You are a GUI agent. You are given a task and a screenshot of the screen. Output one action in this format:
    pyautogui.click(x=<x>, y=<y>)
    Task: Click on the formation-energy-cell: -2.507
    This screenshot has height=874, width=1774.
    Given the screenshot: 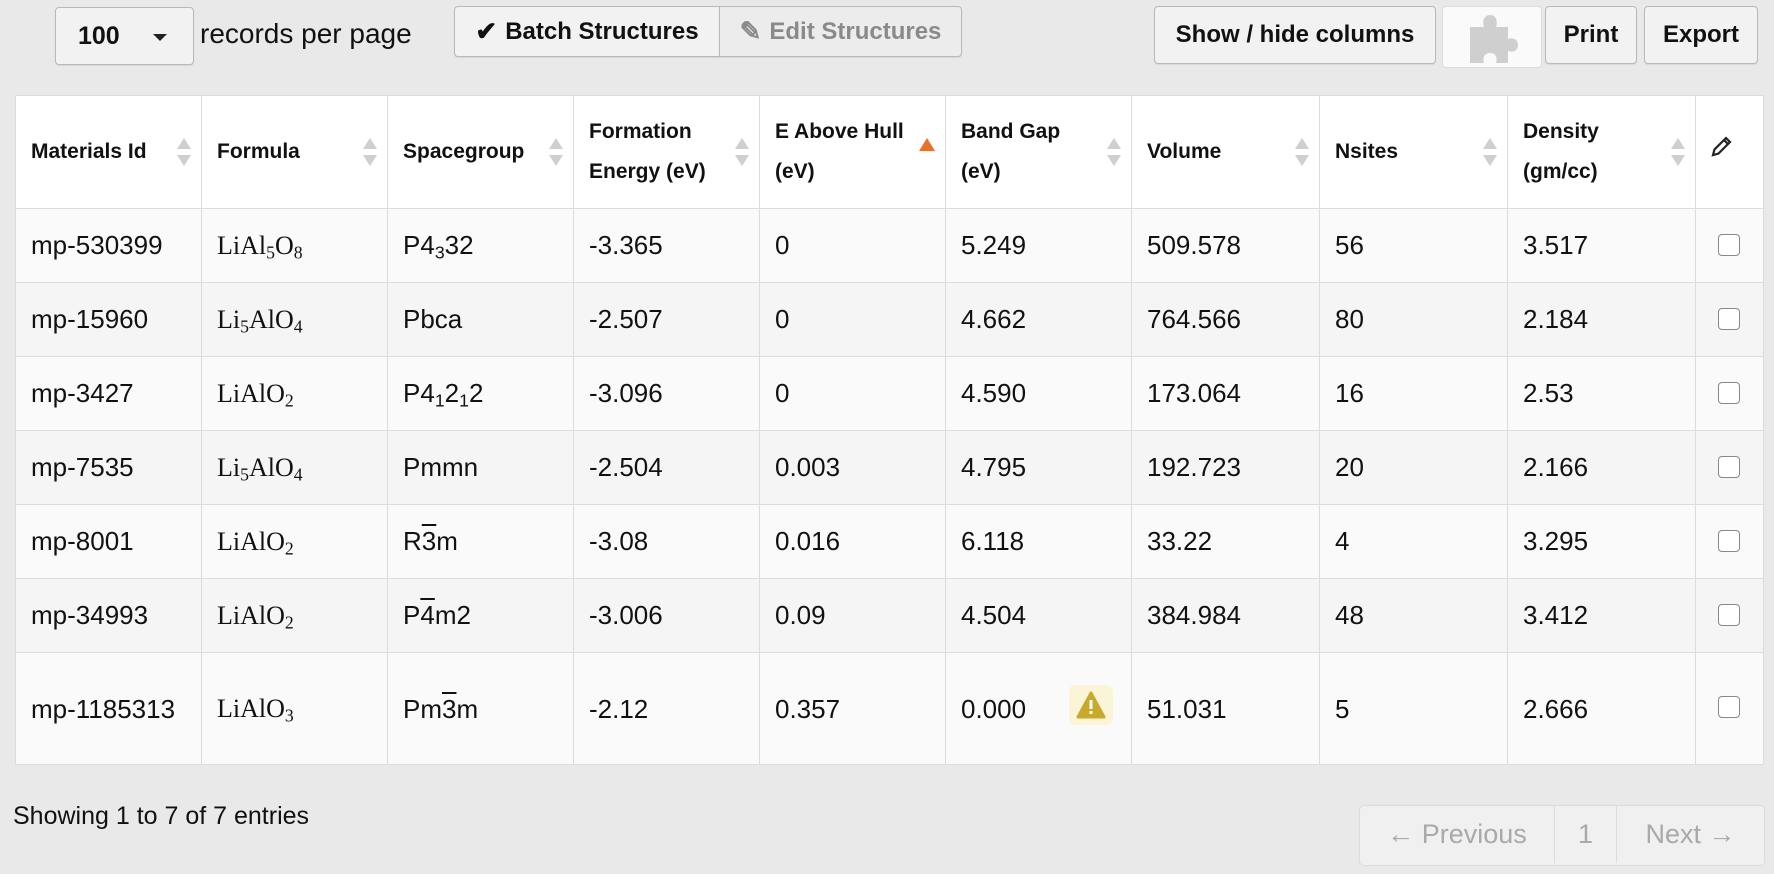 What is the action you would take?
    pyautogui.click(x=666, y=319)
    